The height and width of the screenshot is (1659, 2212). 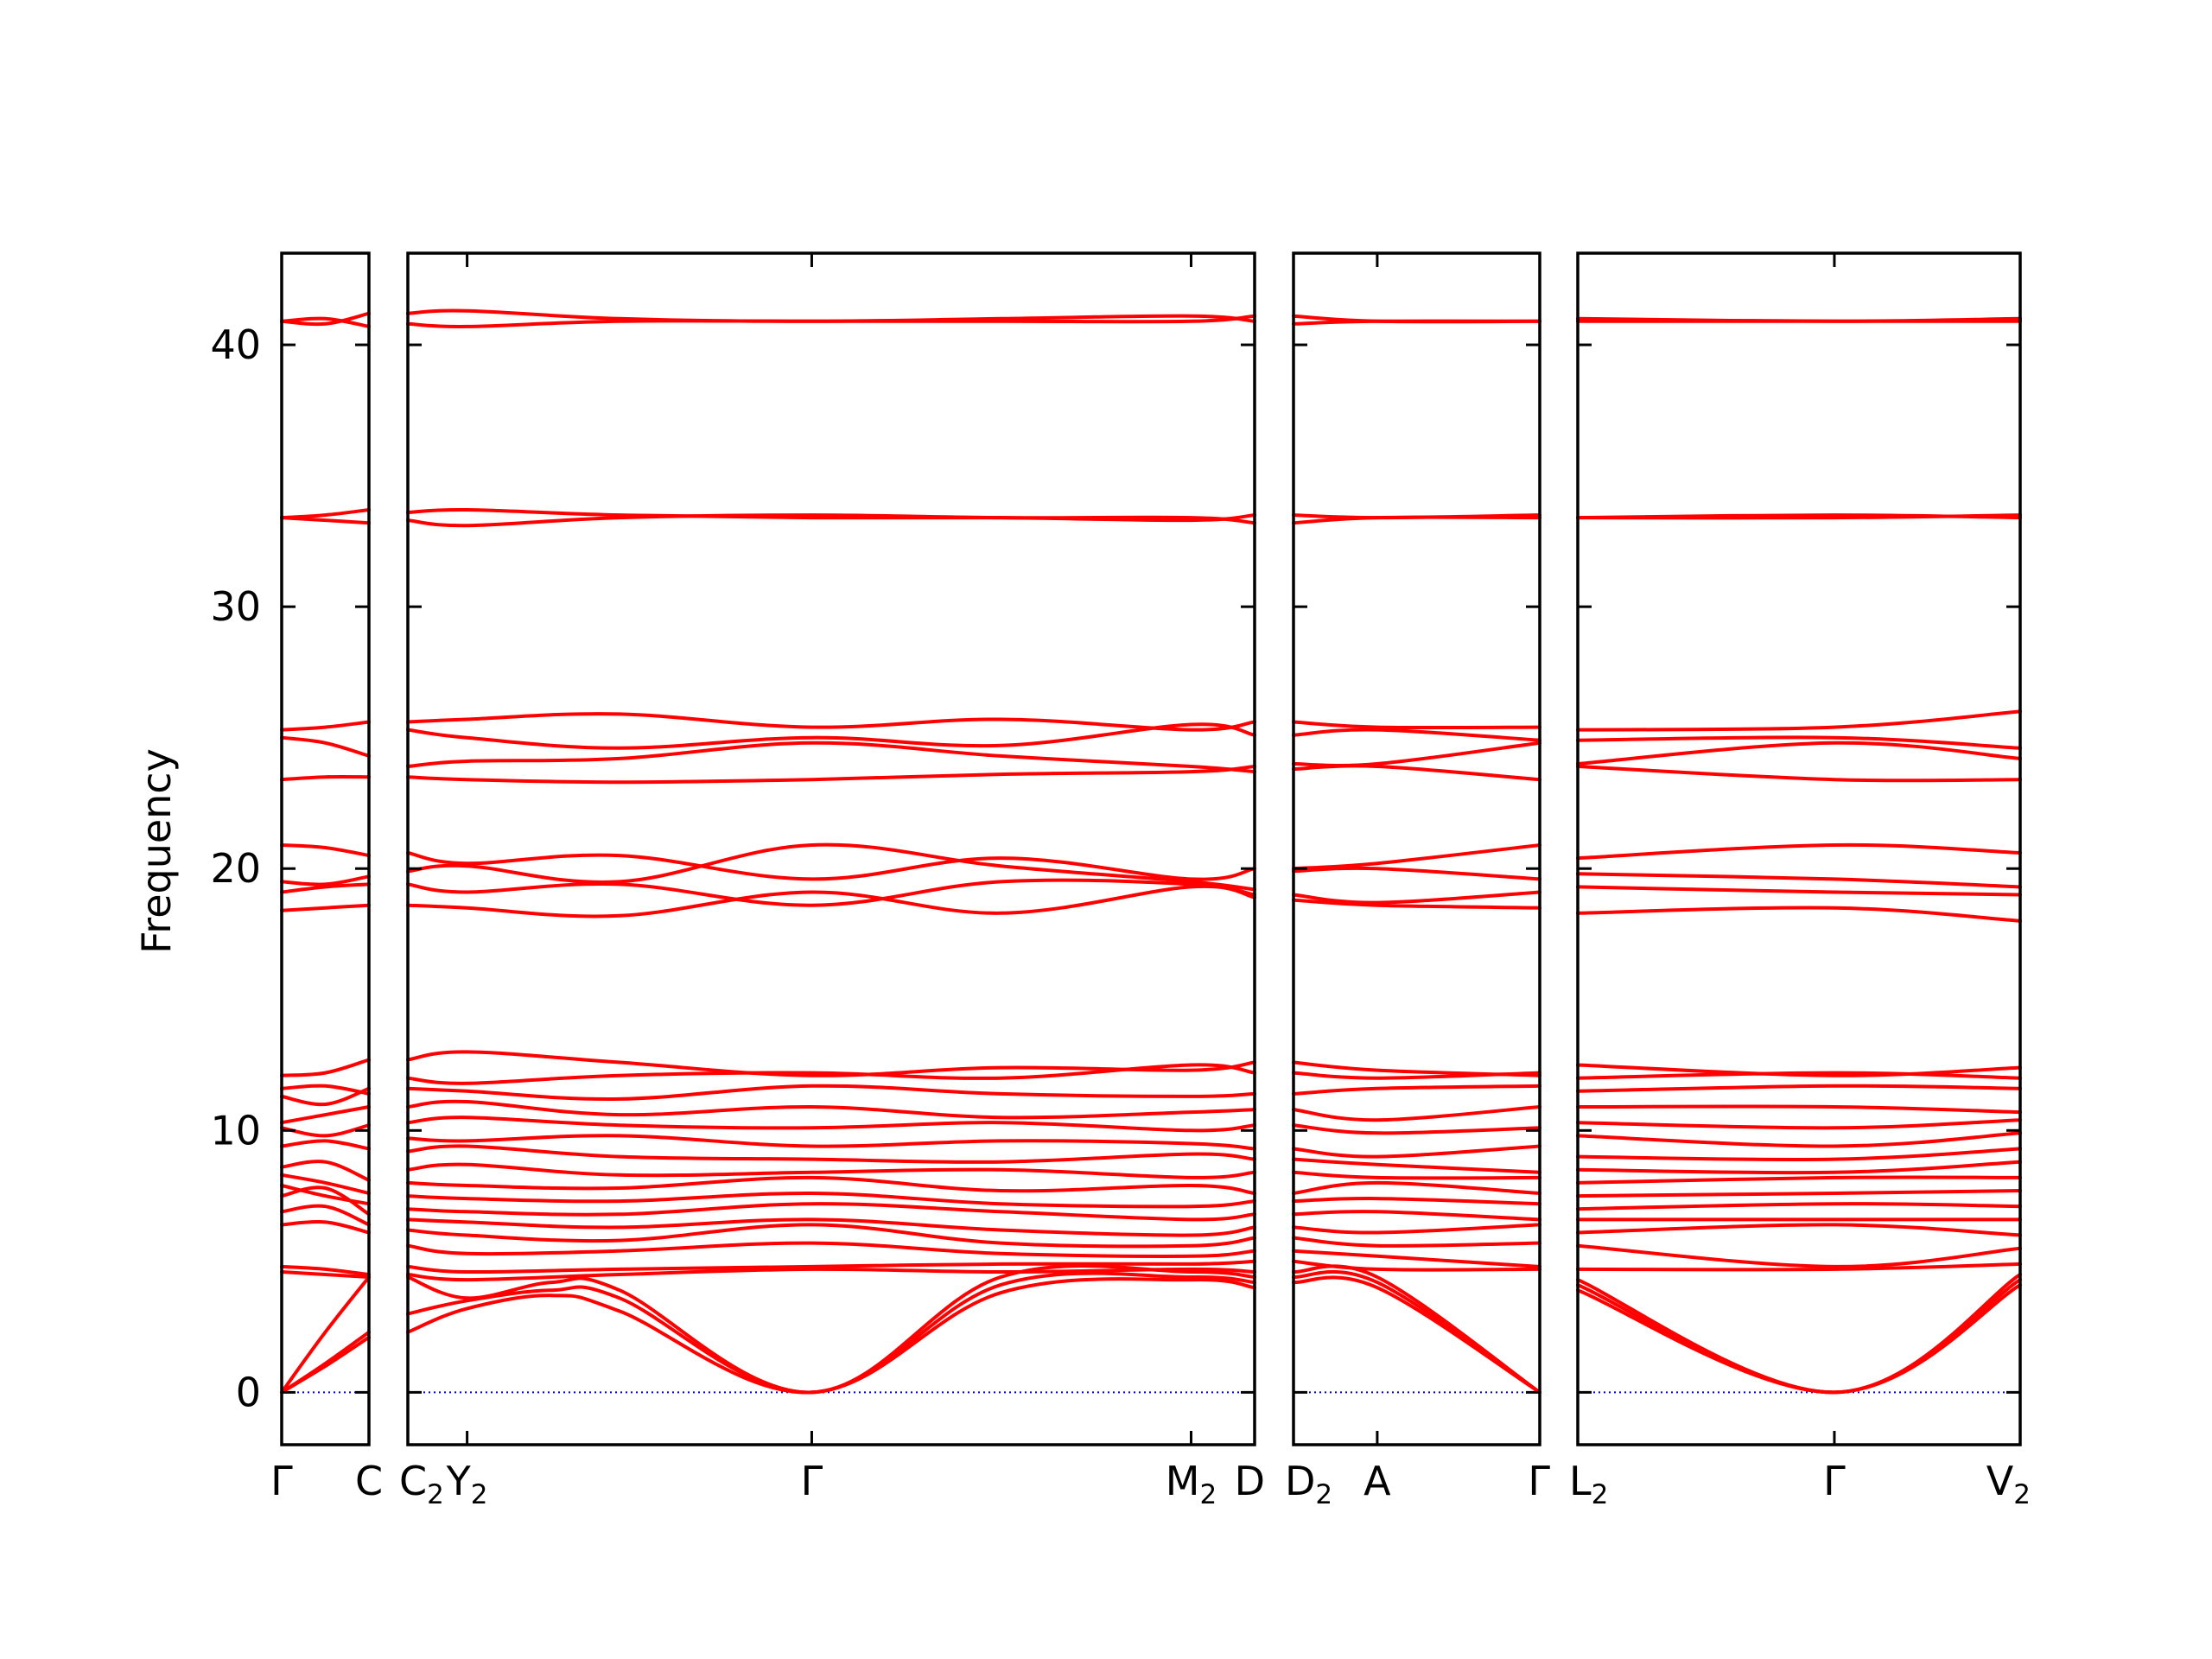 I want to click on x-axis-ticks: Γ C C2 Y2 Γ M2 D D2 A Γ L2 Γ V2, so click(x=1150, y=1484).